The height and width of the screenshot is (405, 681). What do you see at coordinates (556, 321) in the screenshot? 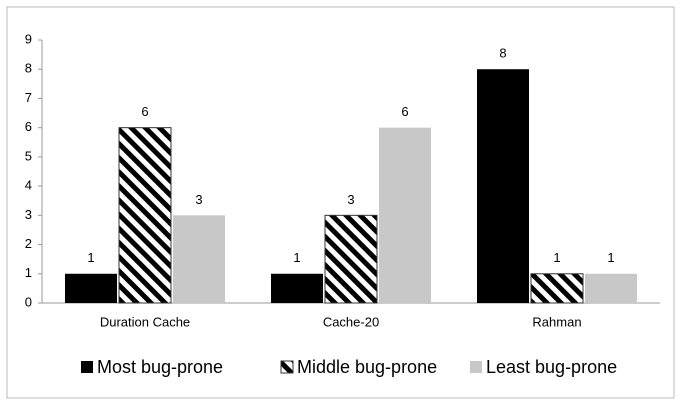
I see `x-tick-label: Rahman` at bounding box center [556, 321].